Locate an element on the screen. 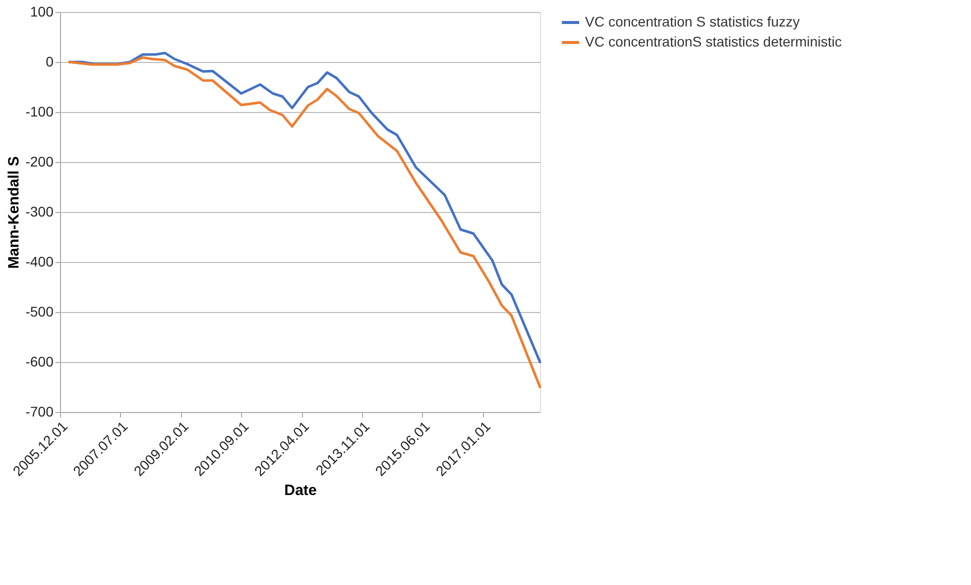  y-tick-label: -400 is located at coordinates (39, 262).